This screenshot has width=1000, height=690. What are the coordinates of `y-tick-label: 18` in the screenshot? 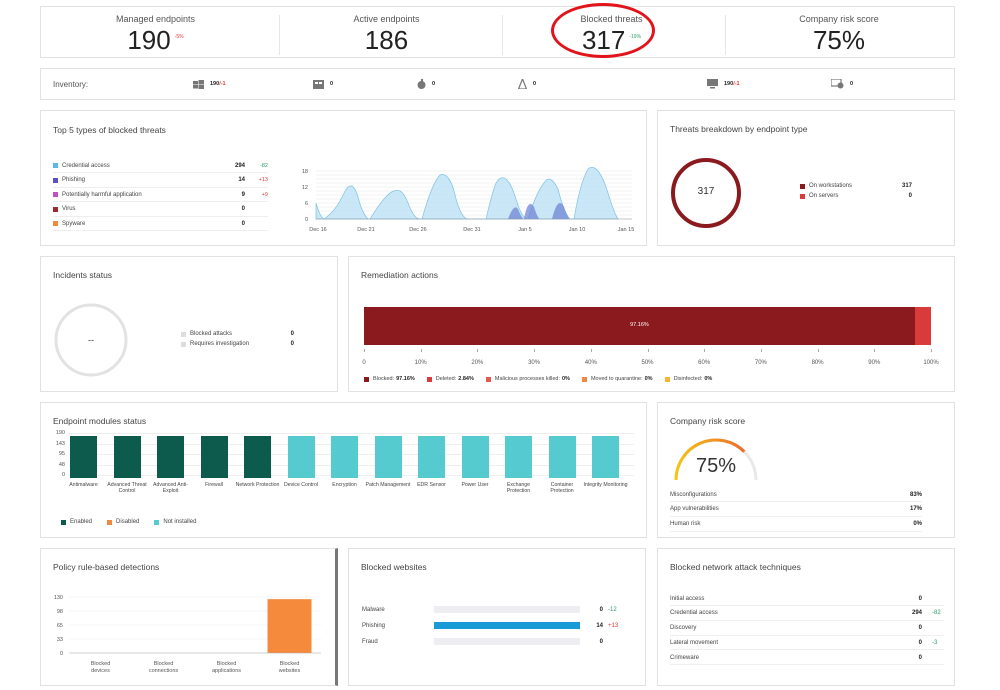 It's located at (305, 172).